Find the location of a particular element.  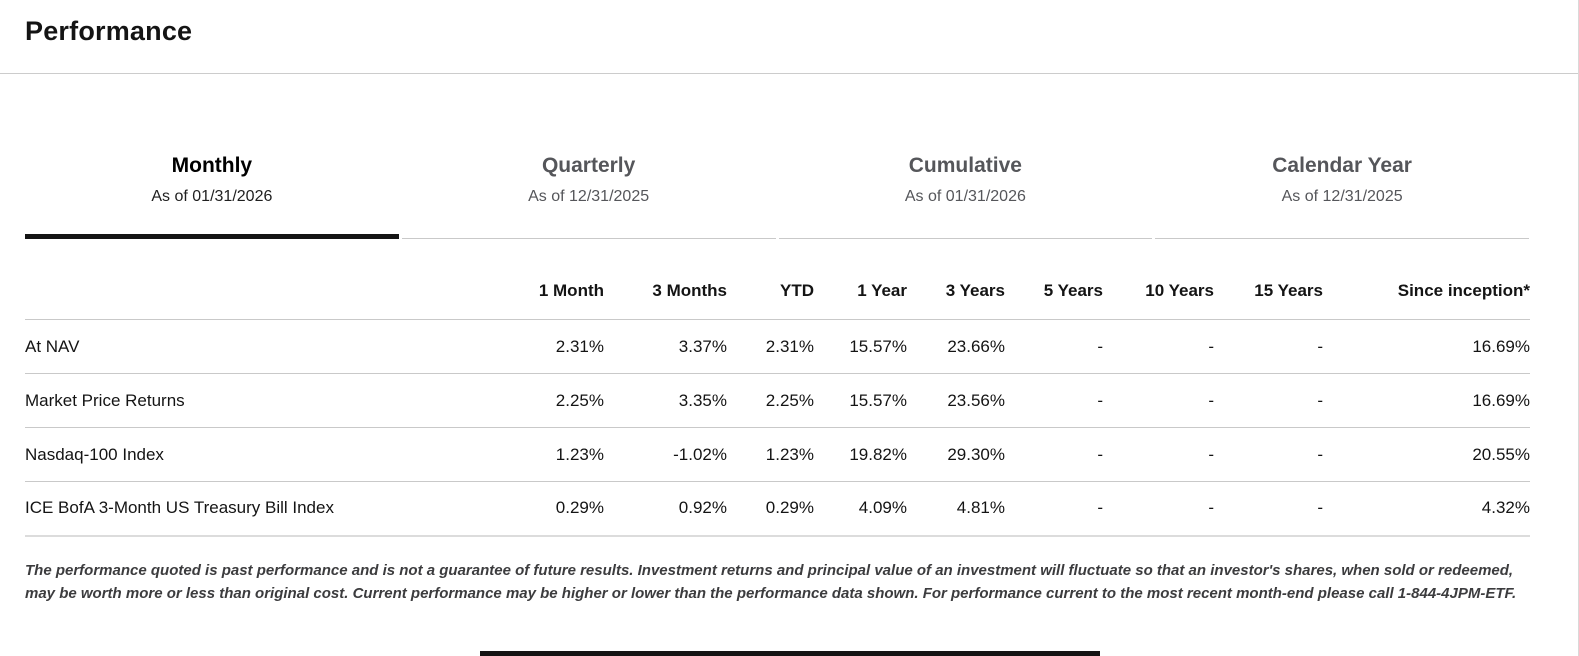

column-header: 10 Years is located at coordinates (1158, 279).